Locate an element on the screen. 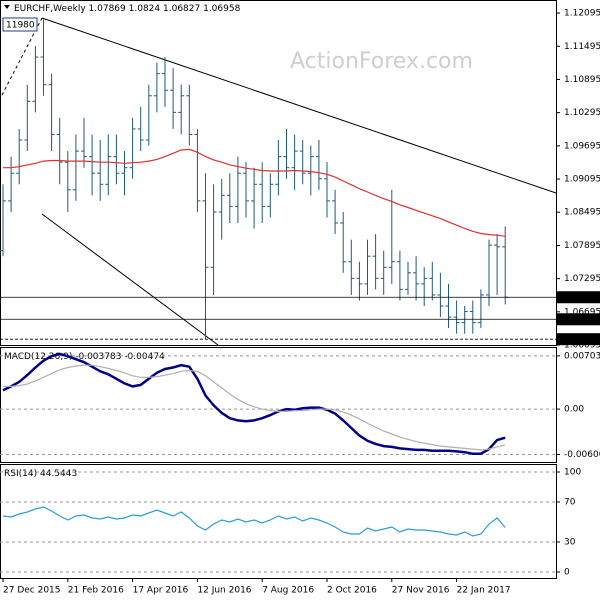 This screenshot has height=600, width=600. x-tick-label: 2 Oct 2016 is located at coordinates (352, 591).